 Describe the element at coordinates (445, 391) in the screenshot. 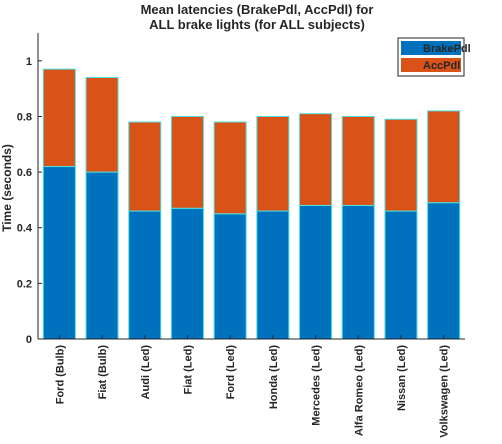

I see `x-tick-label: Volkswagen (Led)` at that location.